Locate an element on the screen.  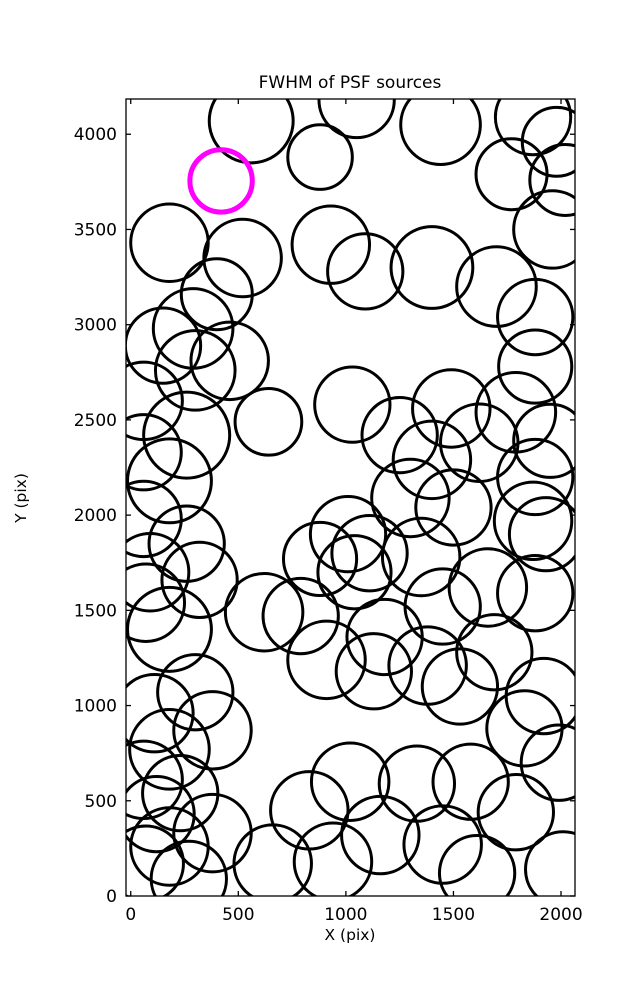
x-tick-label: 2000 is located at coordinates (560, 915).